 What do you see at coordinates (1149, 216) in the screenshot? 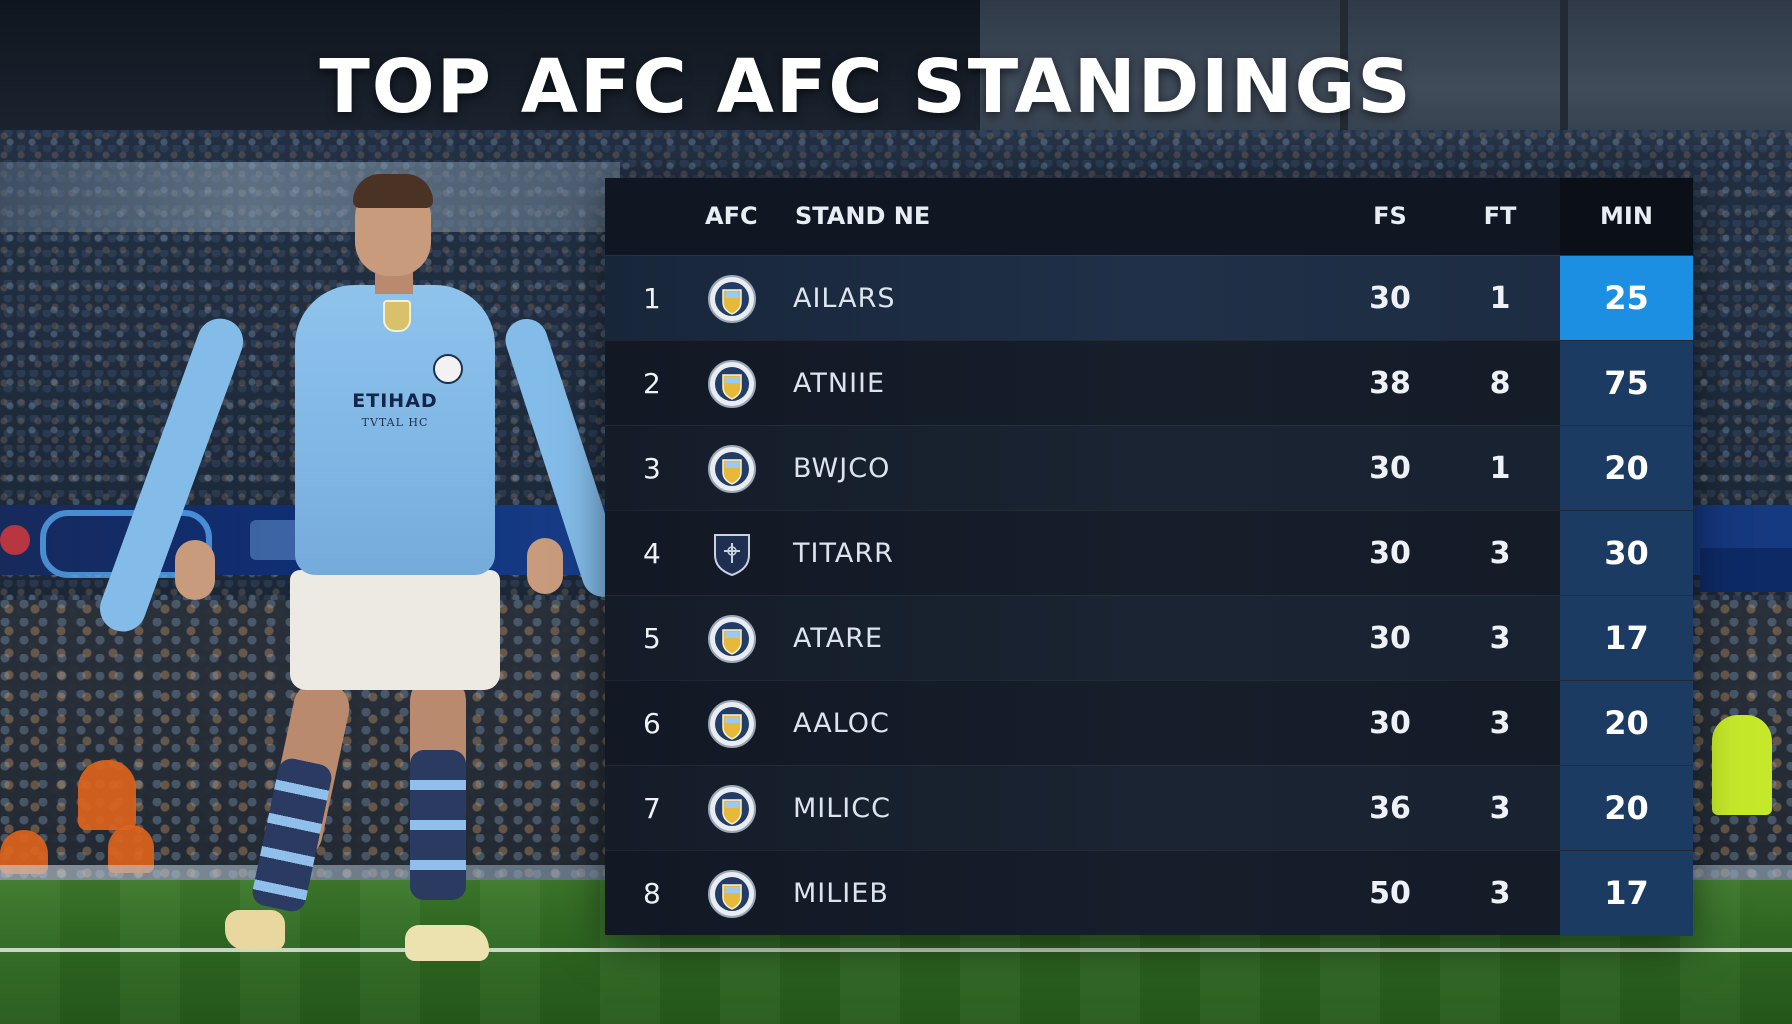
I see `table-header: AFC STAND NE FS FT MIN` at bounding box center [1149, 216].